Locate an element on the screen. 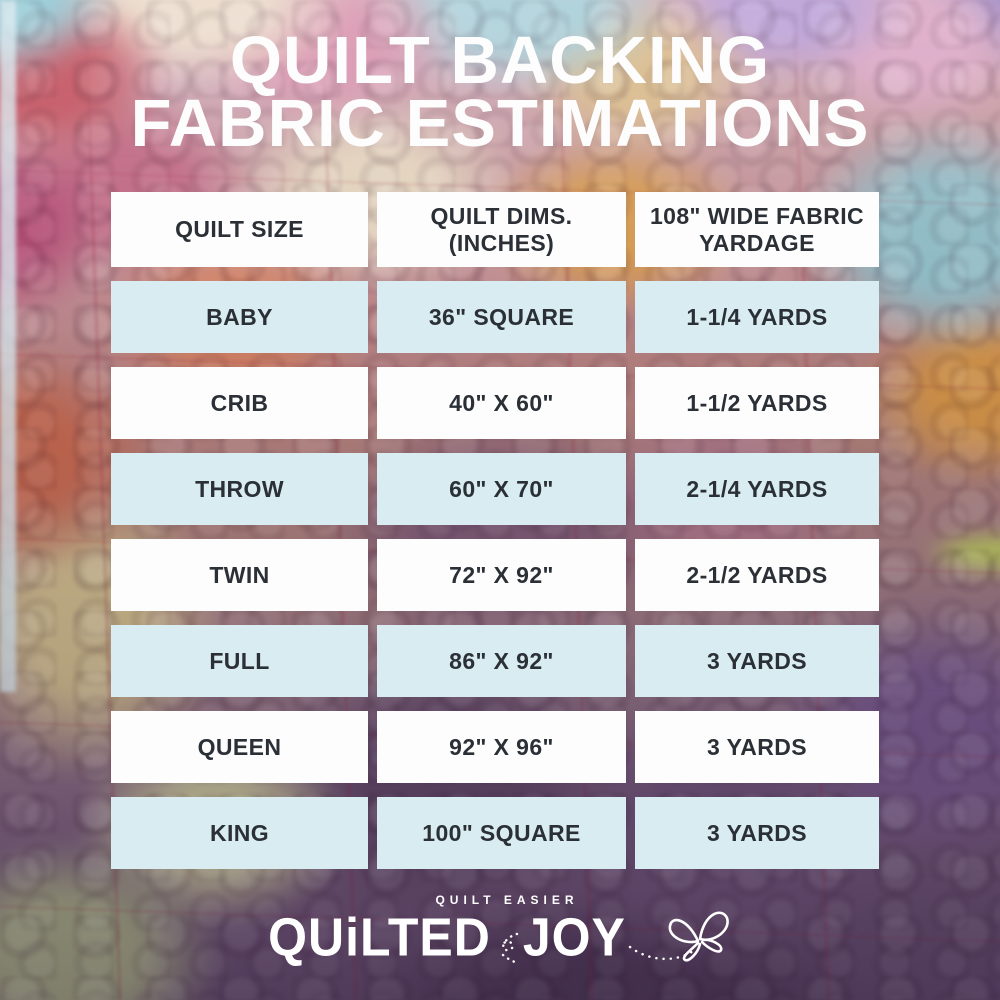 Image resolution: width=1000 pixels, height=1000 pixels. cell-size: QUEEN is located at coordinates (239, 747).